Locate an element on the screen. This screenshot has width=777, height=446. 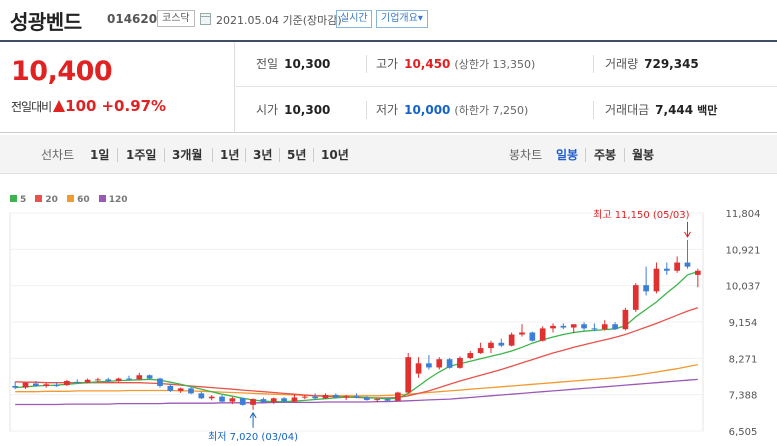
y-tick-label: 10,921 is located at coordinates (743, 250).